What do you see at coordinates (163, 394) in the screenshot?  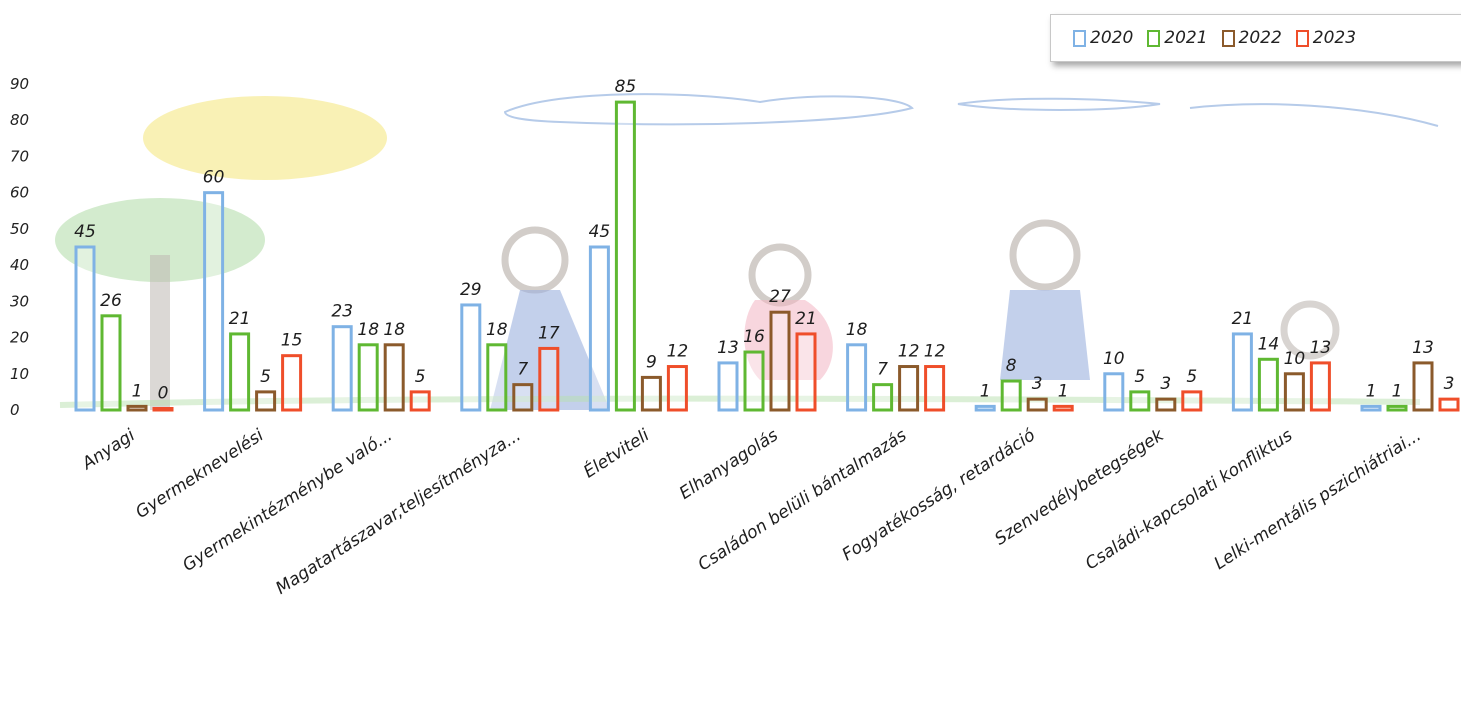 I see `data-label: 0` at bounding box center [163, 394].